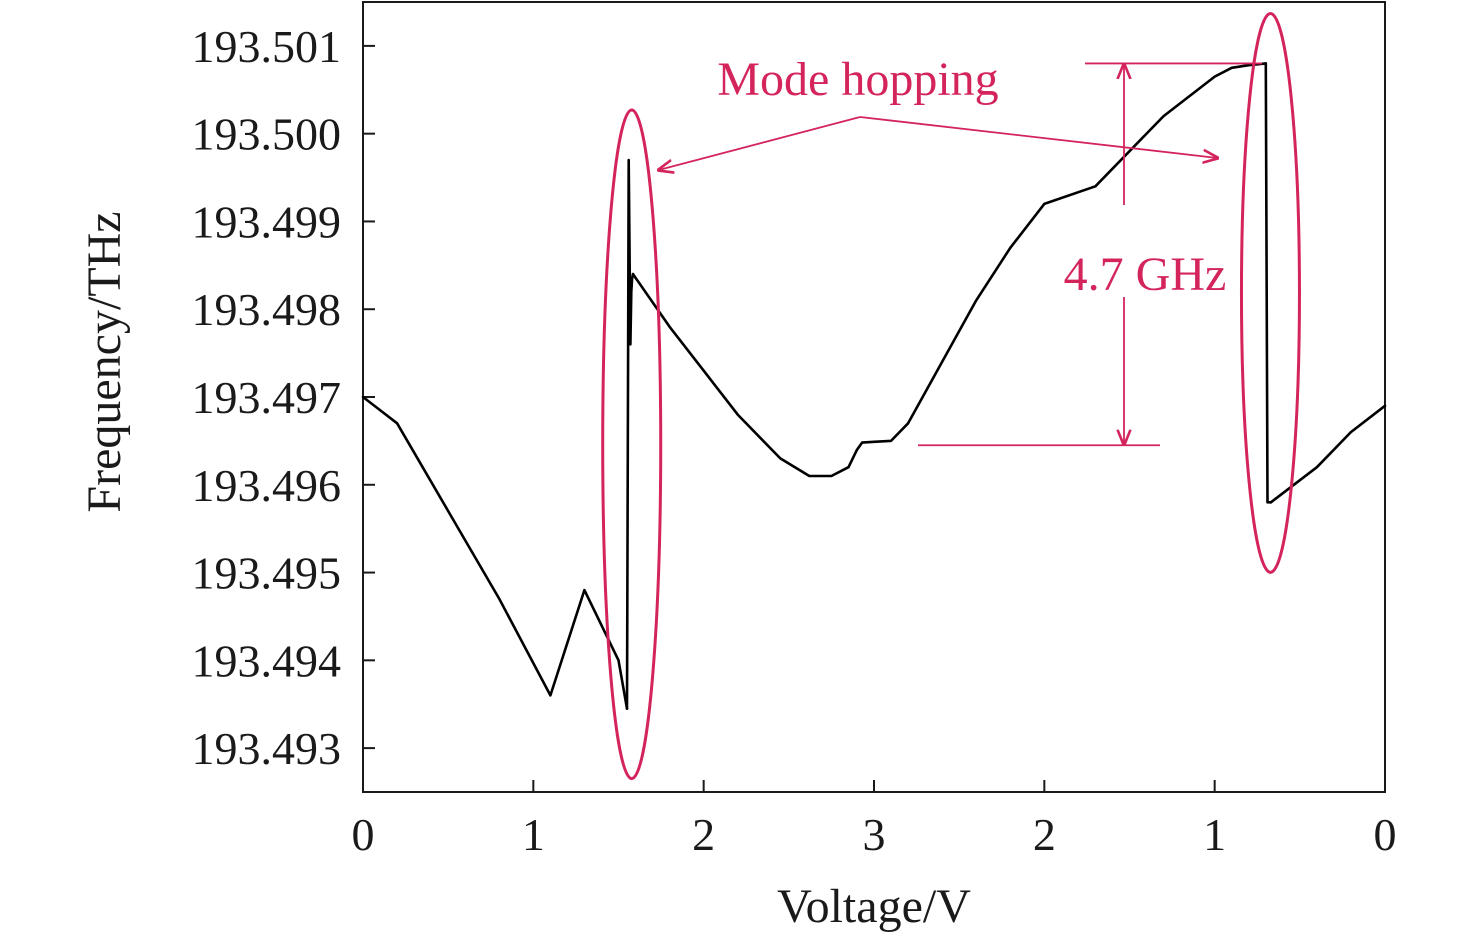  What do you see at coordinates (874, 834) in the screenshot?
I see `x-tick-label: 3` at bounding box center [874, 834].